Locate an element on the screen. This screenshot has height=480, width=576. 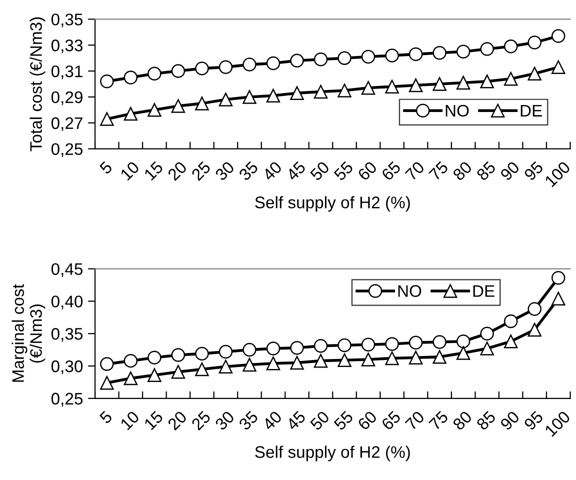
y-tick-label: 0,33 is located at coordinates (67, 47).